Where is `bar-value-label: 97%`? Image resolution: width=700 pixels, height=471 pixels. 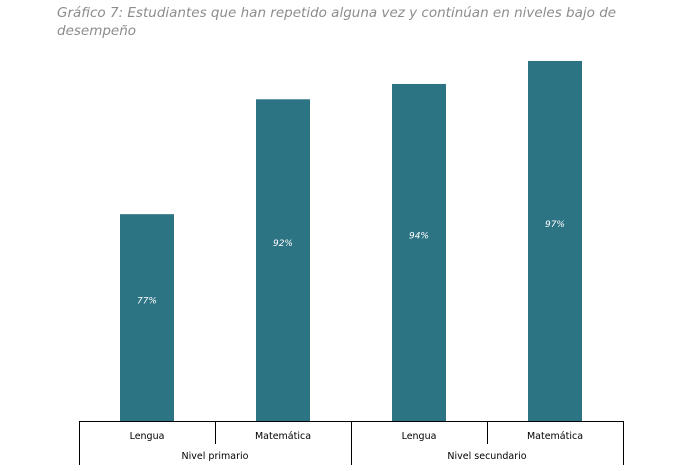 bar-value-label: 97% is located at coordinates (555, 225).